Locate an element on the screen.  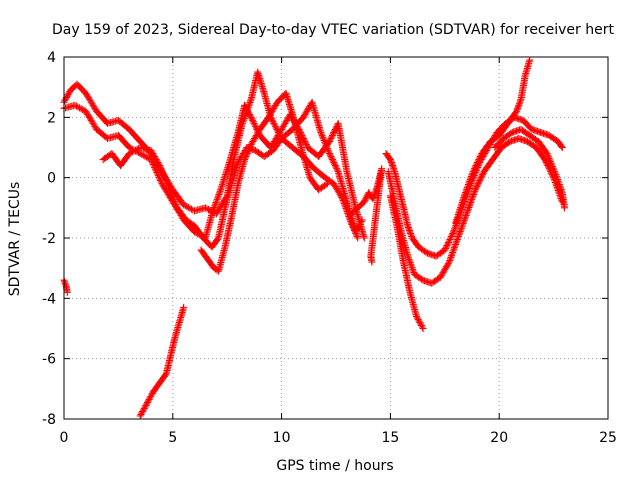
x-tick-label: 15 is located at coordinates (390, 438).